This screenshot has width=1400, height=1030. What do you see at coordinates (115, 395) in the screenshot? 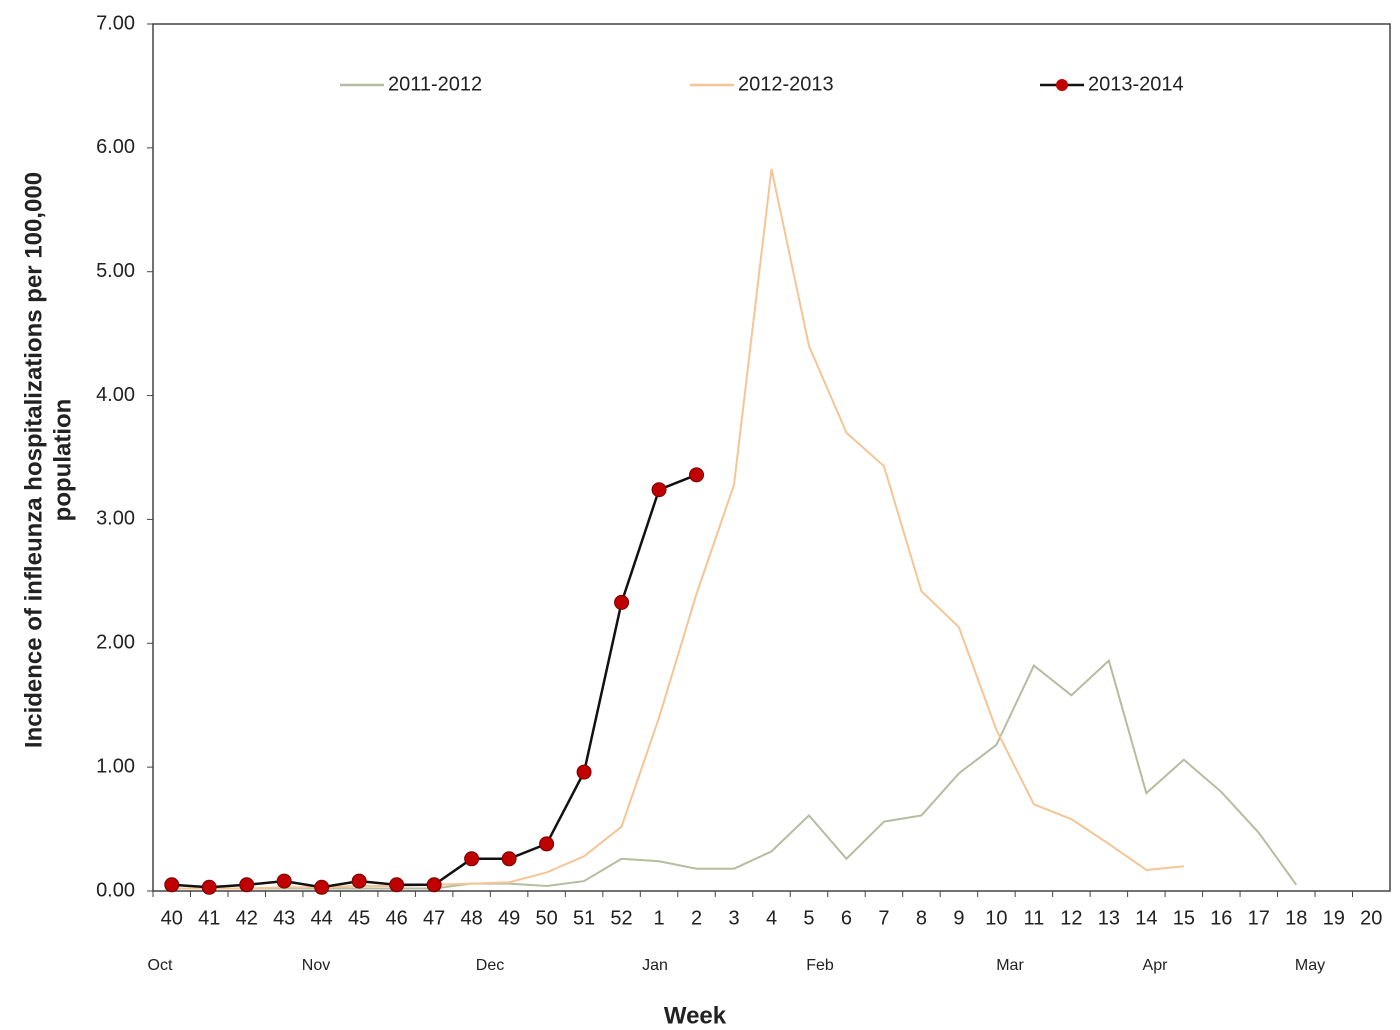
I see `y-tick-label: 4.00` at bounding box center [115, 395].